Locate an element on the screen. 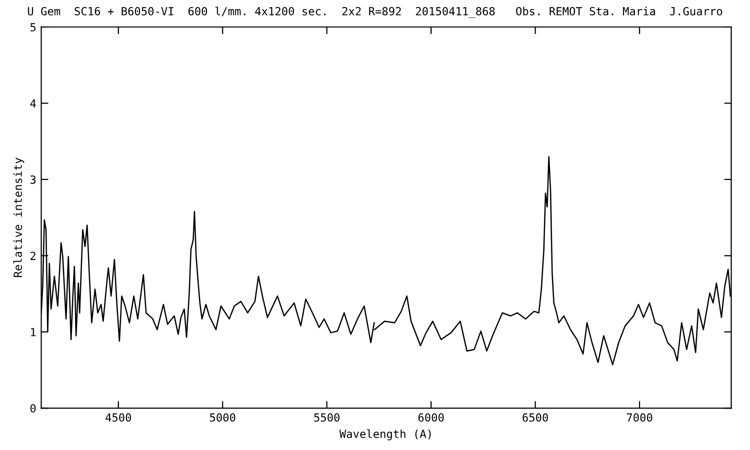 Image resolution: width=750 pixels, height=450 pixels. y-tick-label: 3 is located at coordinates (33, 179).